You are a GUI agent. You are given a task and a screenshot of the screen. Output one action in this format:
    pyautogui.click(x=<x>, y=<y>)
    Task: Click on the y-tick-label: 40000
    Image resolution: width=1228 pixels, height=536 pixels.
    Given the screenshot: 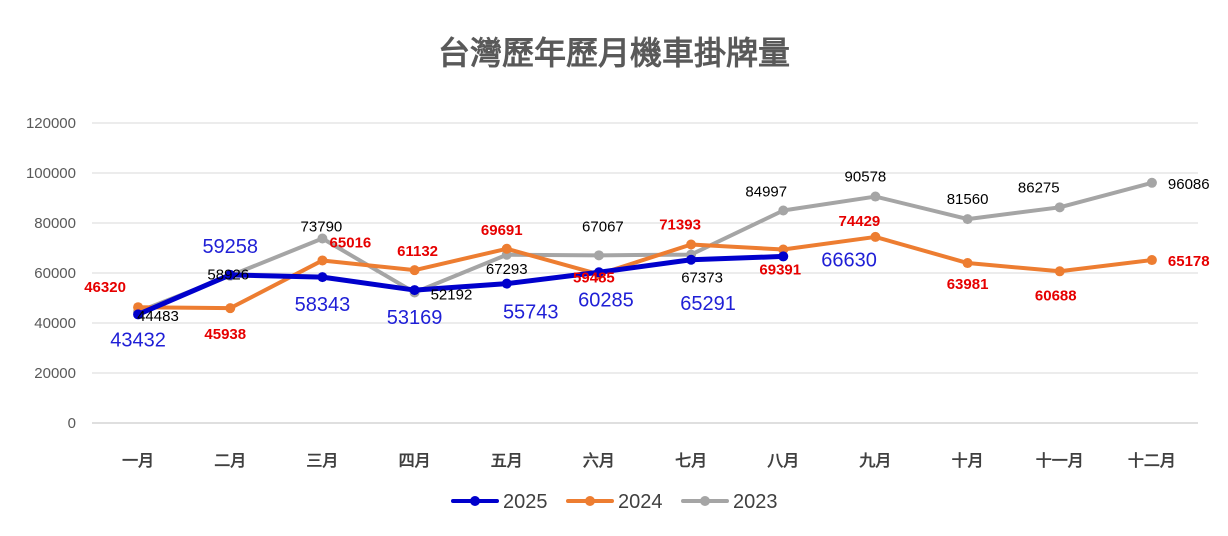 What is the action you would take?
    pyautogui.click(x=55, y=323)
    